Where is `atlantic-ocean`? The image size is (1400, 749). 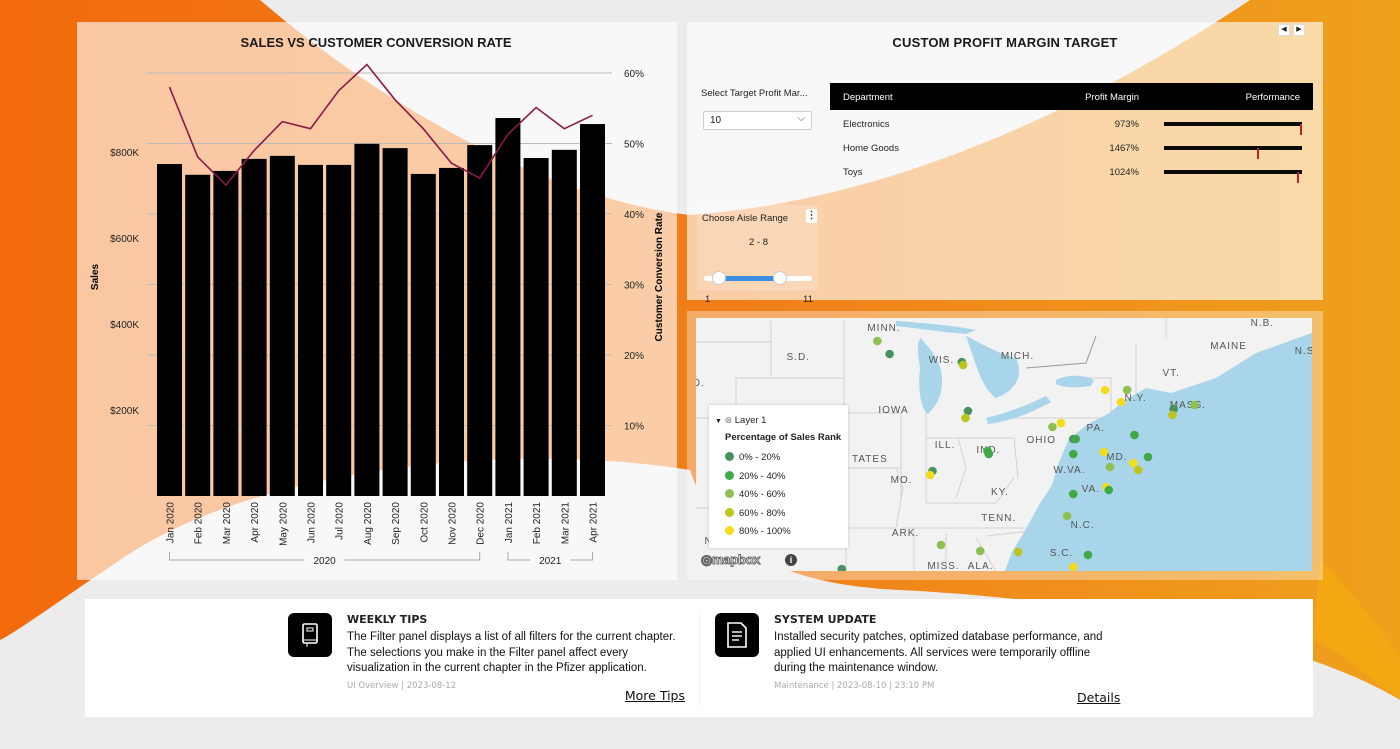
atlantic-ocean is located at coordinates (1158, 452).